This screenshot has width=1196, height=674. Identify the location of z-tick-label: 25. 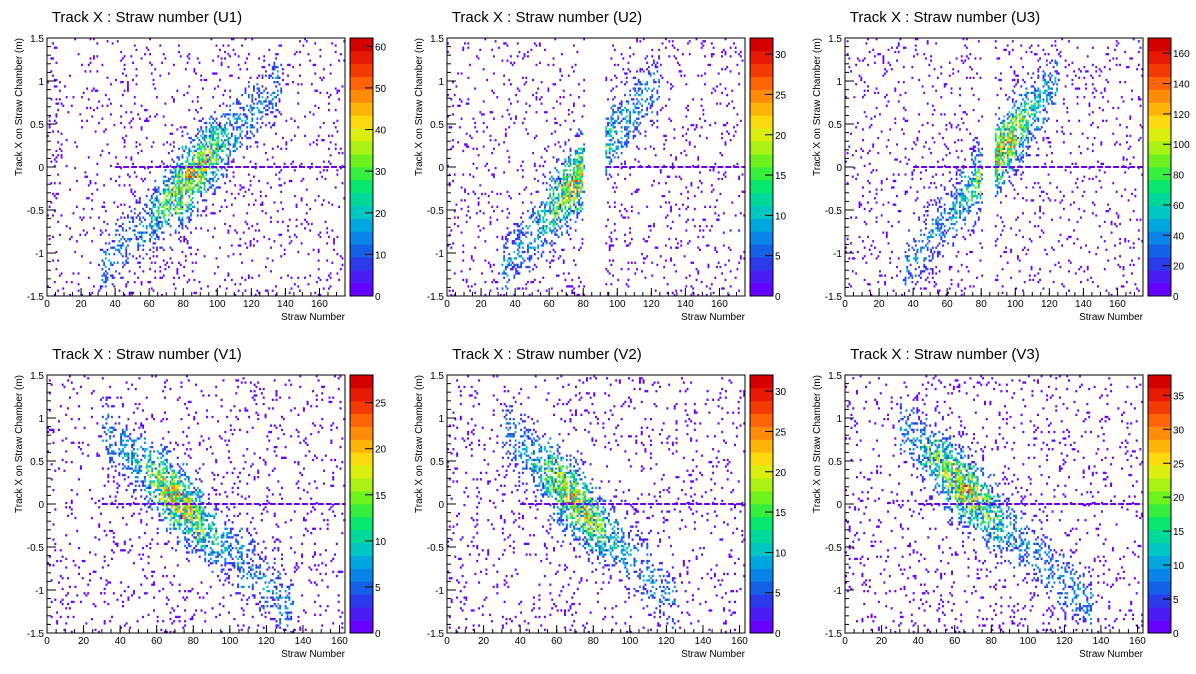
(781, 95).